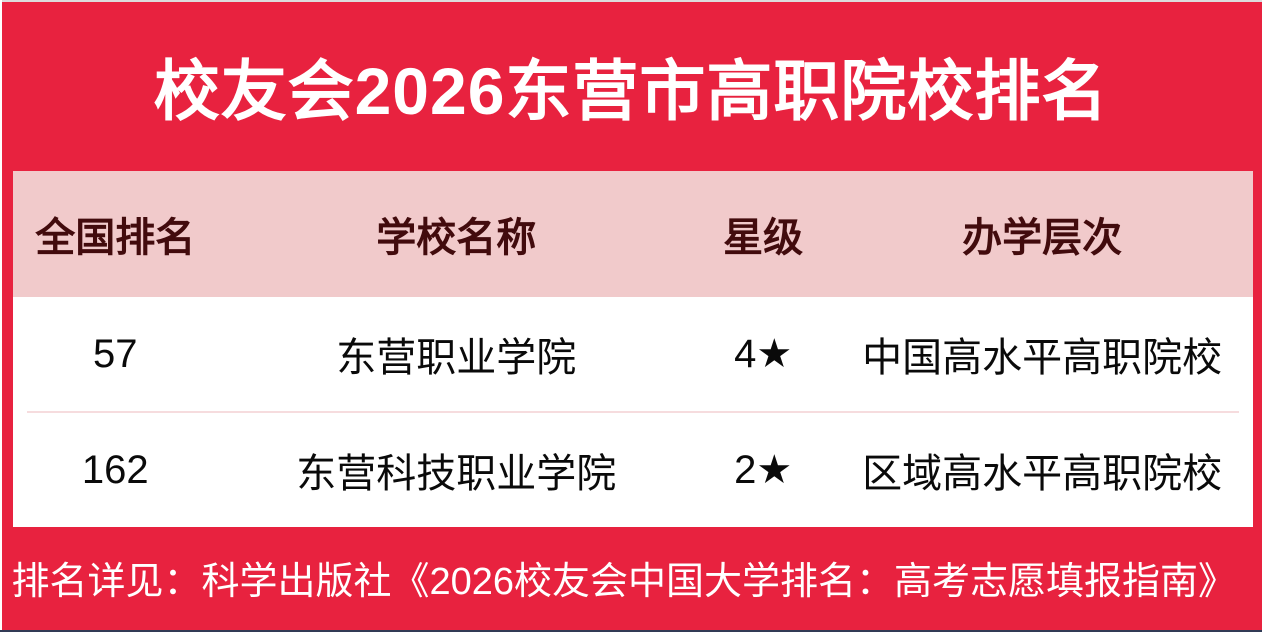 The height and width of the screenshot is (632, 1262). What do you see at coordinates (1042, 238) in the screenshot?
I see `column-header-education-level: 办学层次` at bounding box center [1042, 238].